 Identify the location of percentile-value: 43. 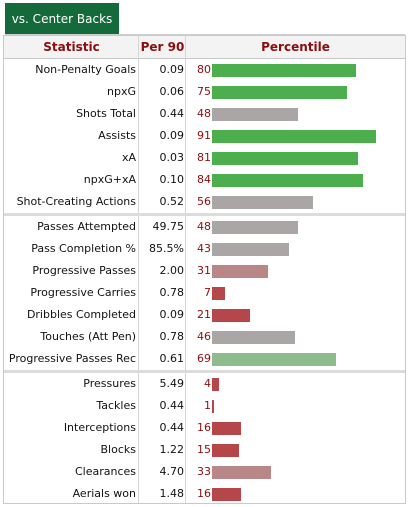
(204, 248).